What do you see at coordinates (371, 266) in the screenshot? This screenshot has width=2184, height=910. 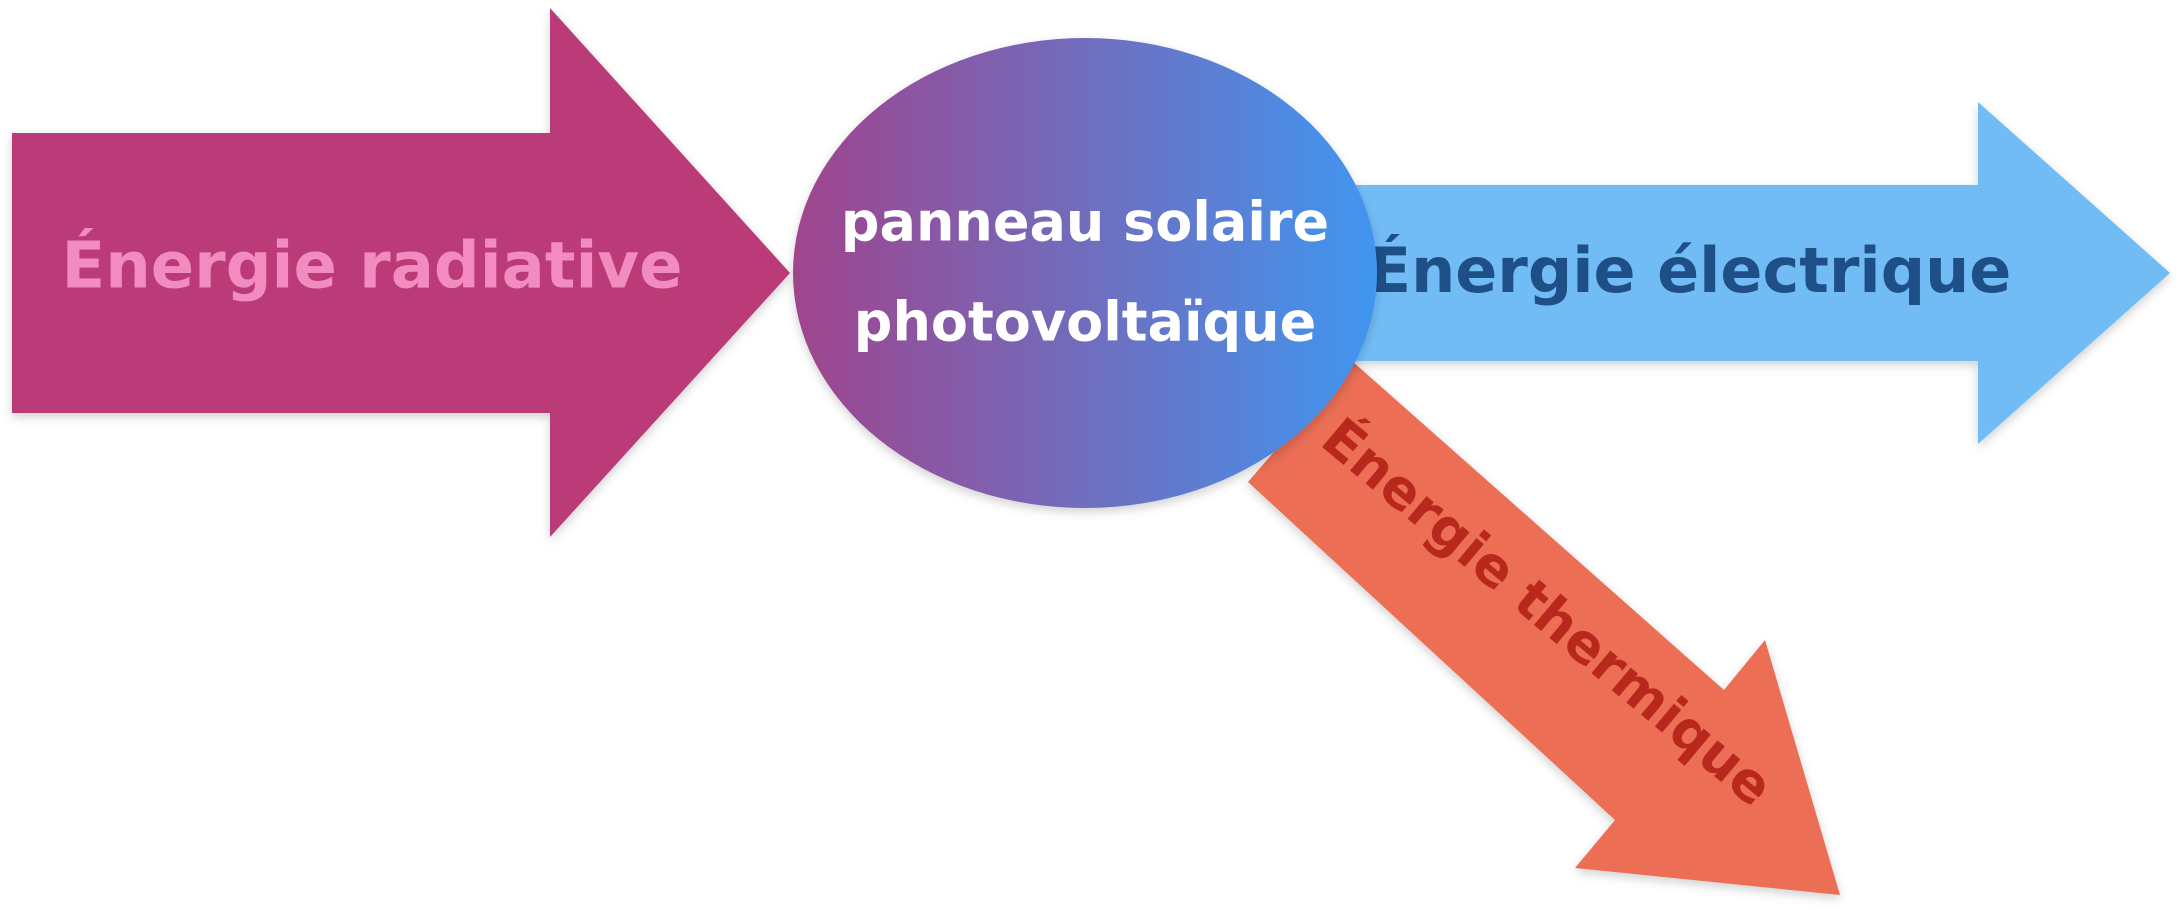 I see `radiative-energy-label: Énergie radiative` at bounding box center [371, 266].